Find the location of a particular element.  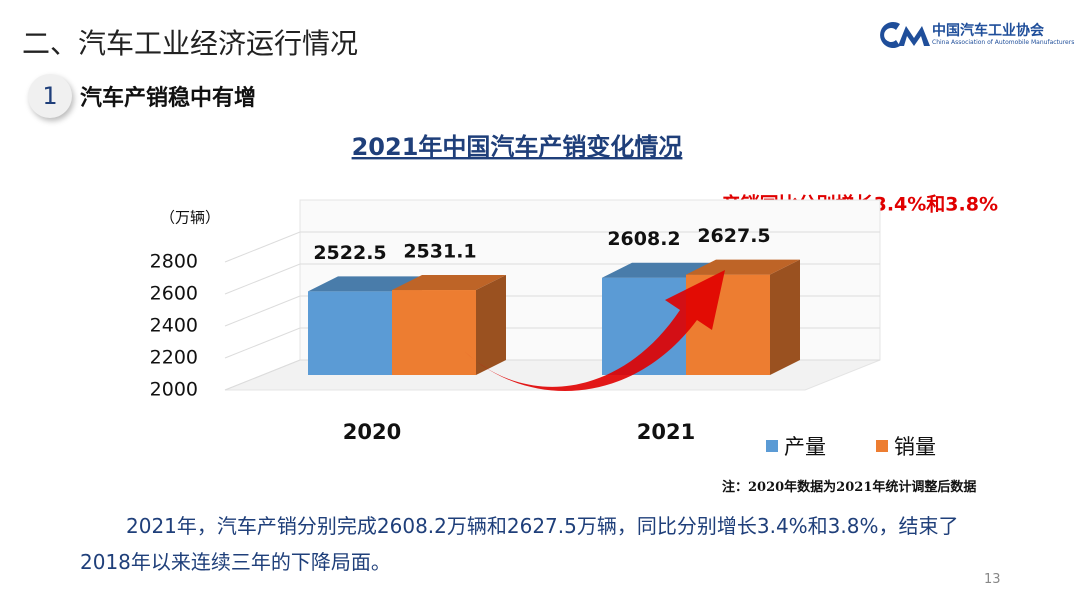

legend-label: 销量 is located at coordinates (915, 447).